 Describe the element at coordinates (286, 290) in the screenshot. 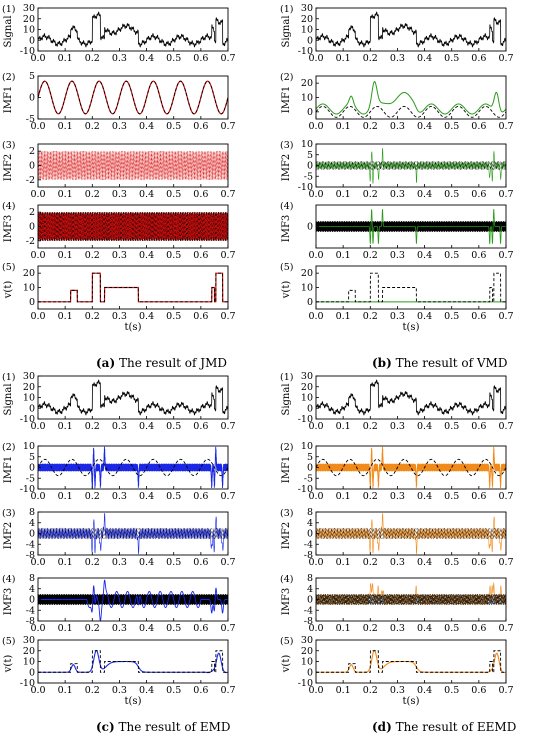

I see `panel-y-label: v(t)` at that location.